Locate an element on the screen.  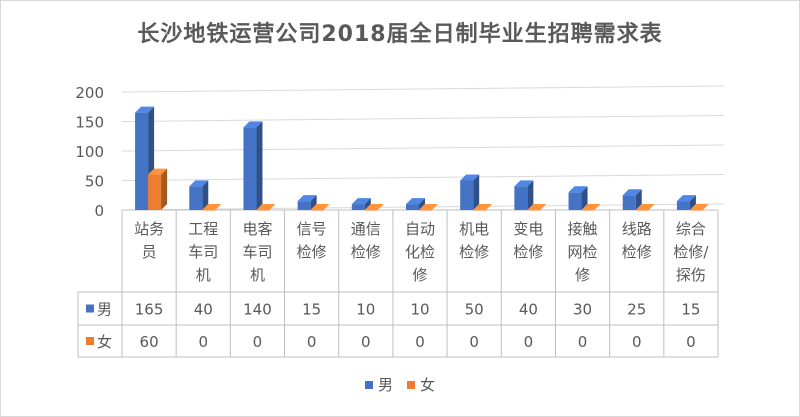
x-tick-label: 机电 is located at coordinates (474, 229).